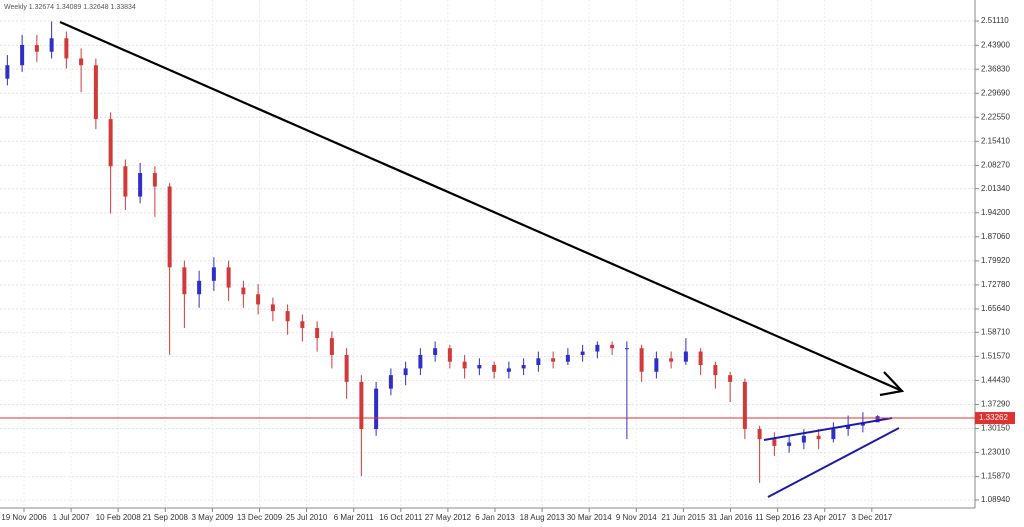 The width and height of the screenshot is (1024, 527). I want to click on y-tick-label: 2.08270, so click(995, 164).